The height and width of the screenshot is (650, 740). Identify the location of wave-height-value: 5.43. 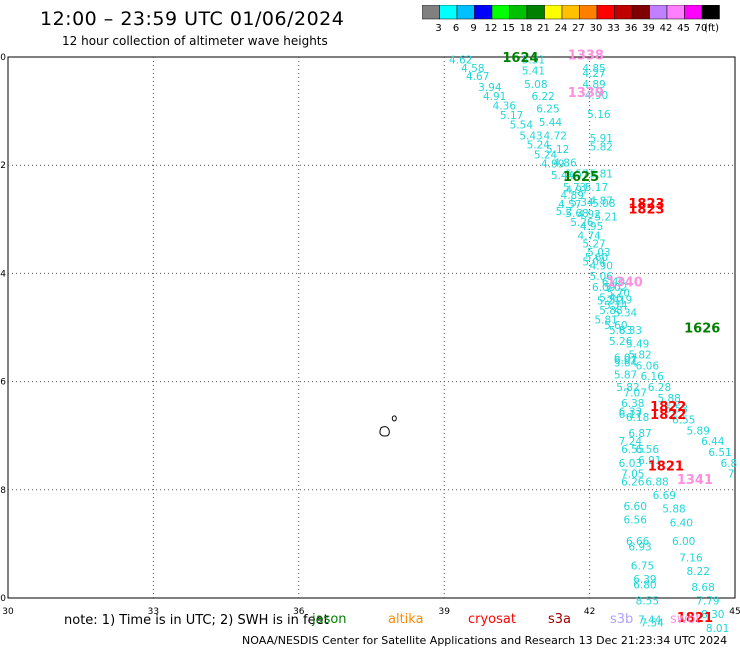
(530, 136).